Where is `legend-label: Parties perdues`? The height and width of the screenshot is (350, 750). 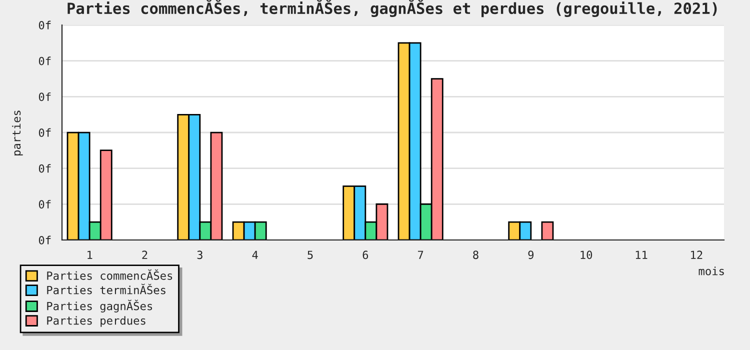 legend-label: Parties perdues is located at coordinates (96, 321).